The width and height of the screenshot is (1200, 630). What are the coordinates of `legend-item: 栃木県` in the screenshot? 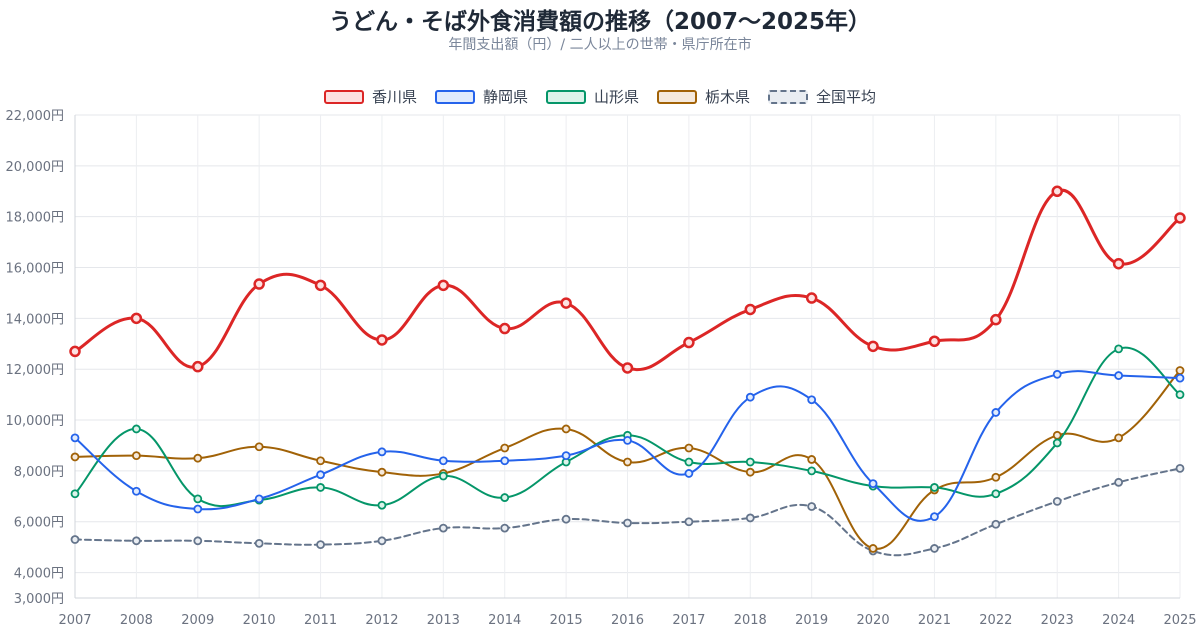 It's located at (703, 96).